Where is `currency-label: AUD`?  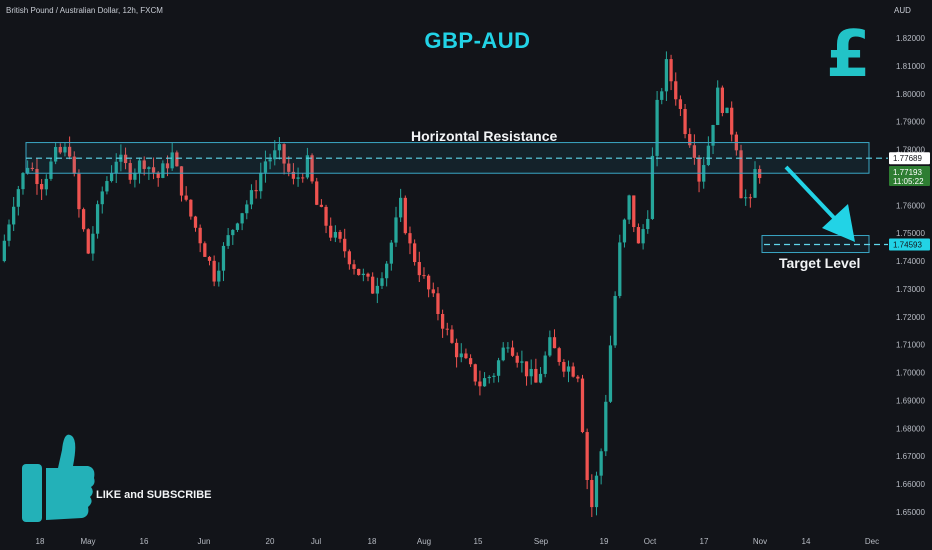
currency-label: AUD is located at coordinates (902, 10).